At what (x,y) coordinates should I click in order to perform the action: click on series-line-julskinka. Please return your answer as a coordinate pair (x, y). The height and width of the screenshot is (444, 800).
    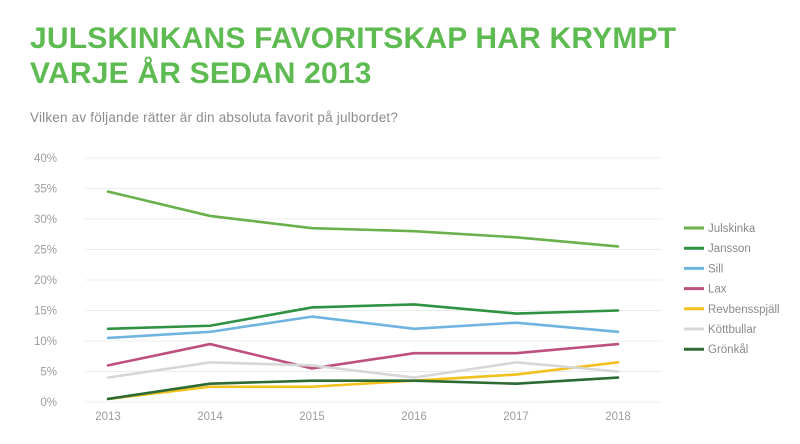
    Looking at the image, I should click on (363, 219).